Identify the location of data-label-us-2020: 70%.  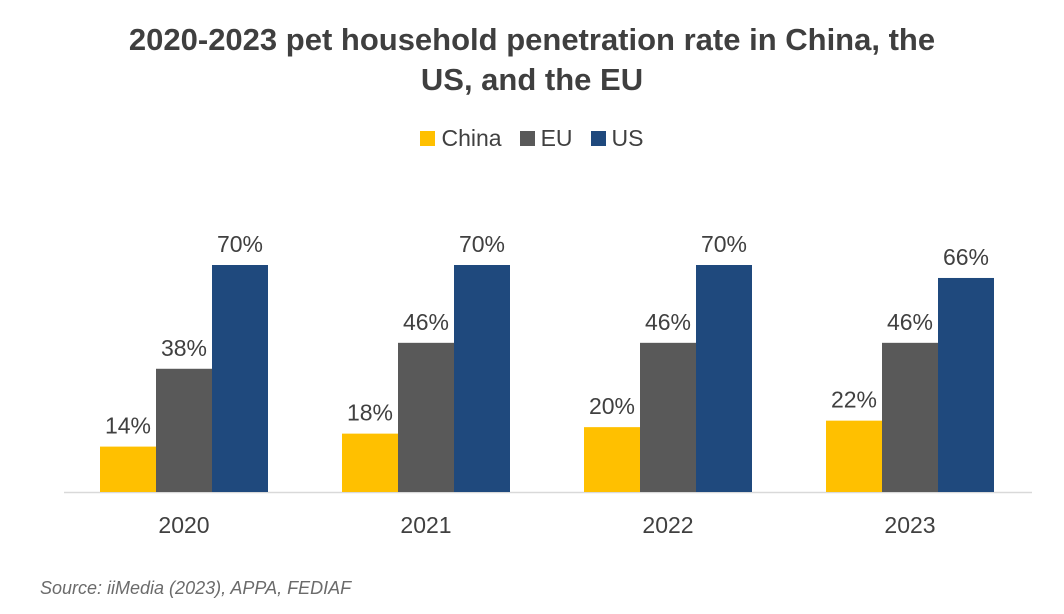
(240, 244).